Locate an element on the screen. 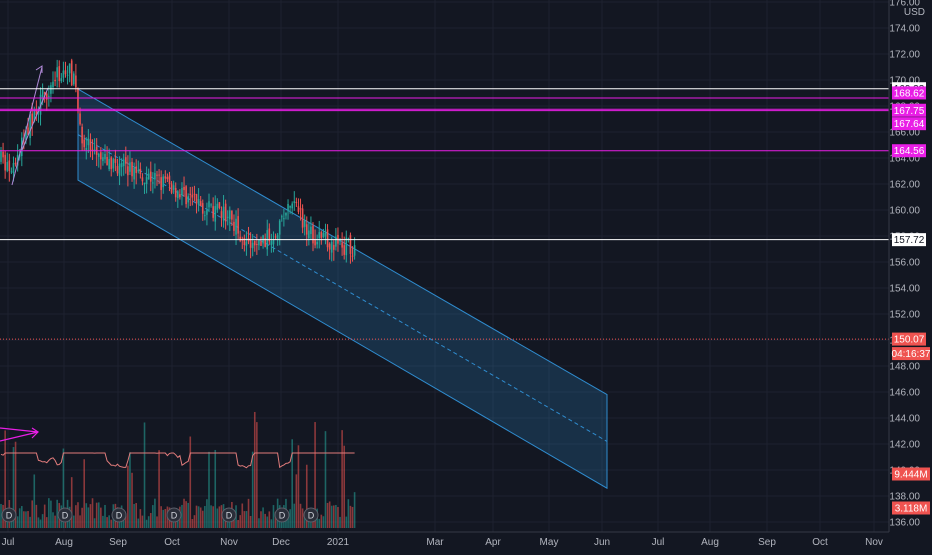 This screenshot has width=932, height=555. price-tick-label-10: 156.00 is located at coordinates (904, 263).